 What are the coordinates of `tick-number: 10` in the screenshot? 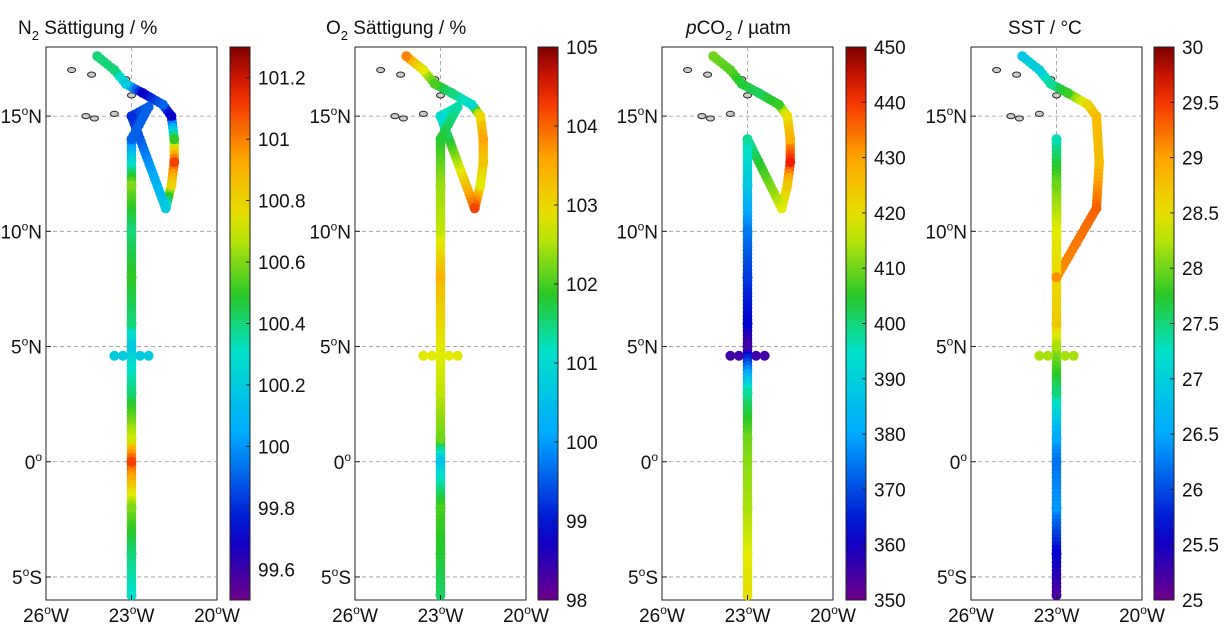 It's located at (319, 232).